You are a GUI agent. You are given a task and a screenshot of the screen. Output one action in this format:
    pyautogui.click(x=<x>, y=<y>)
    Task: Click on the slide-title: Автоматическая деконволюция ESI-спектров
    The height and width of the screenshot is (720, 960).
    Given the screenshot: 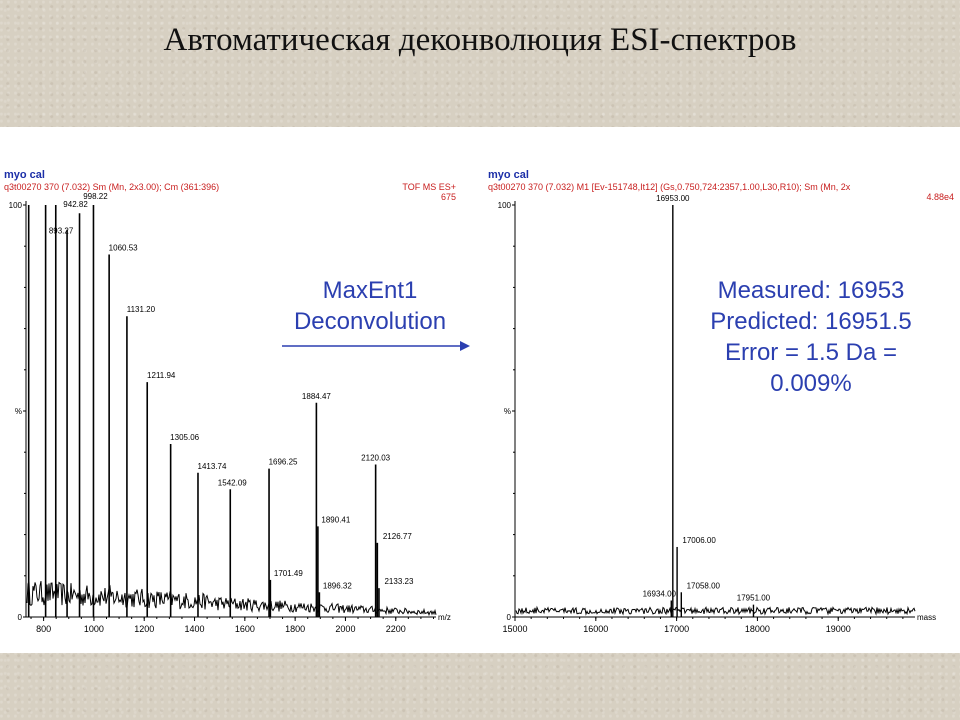 What is the action you would take?
    pyautogui.click(x=480, y=40)
    